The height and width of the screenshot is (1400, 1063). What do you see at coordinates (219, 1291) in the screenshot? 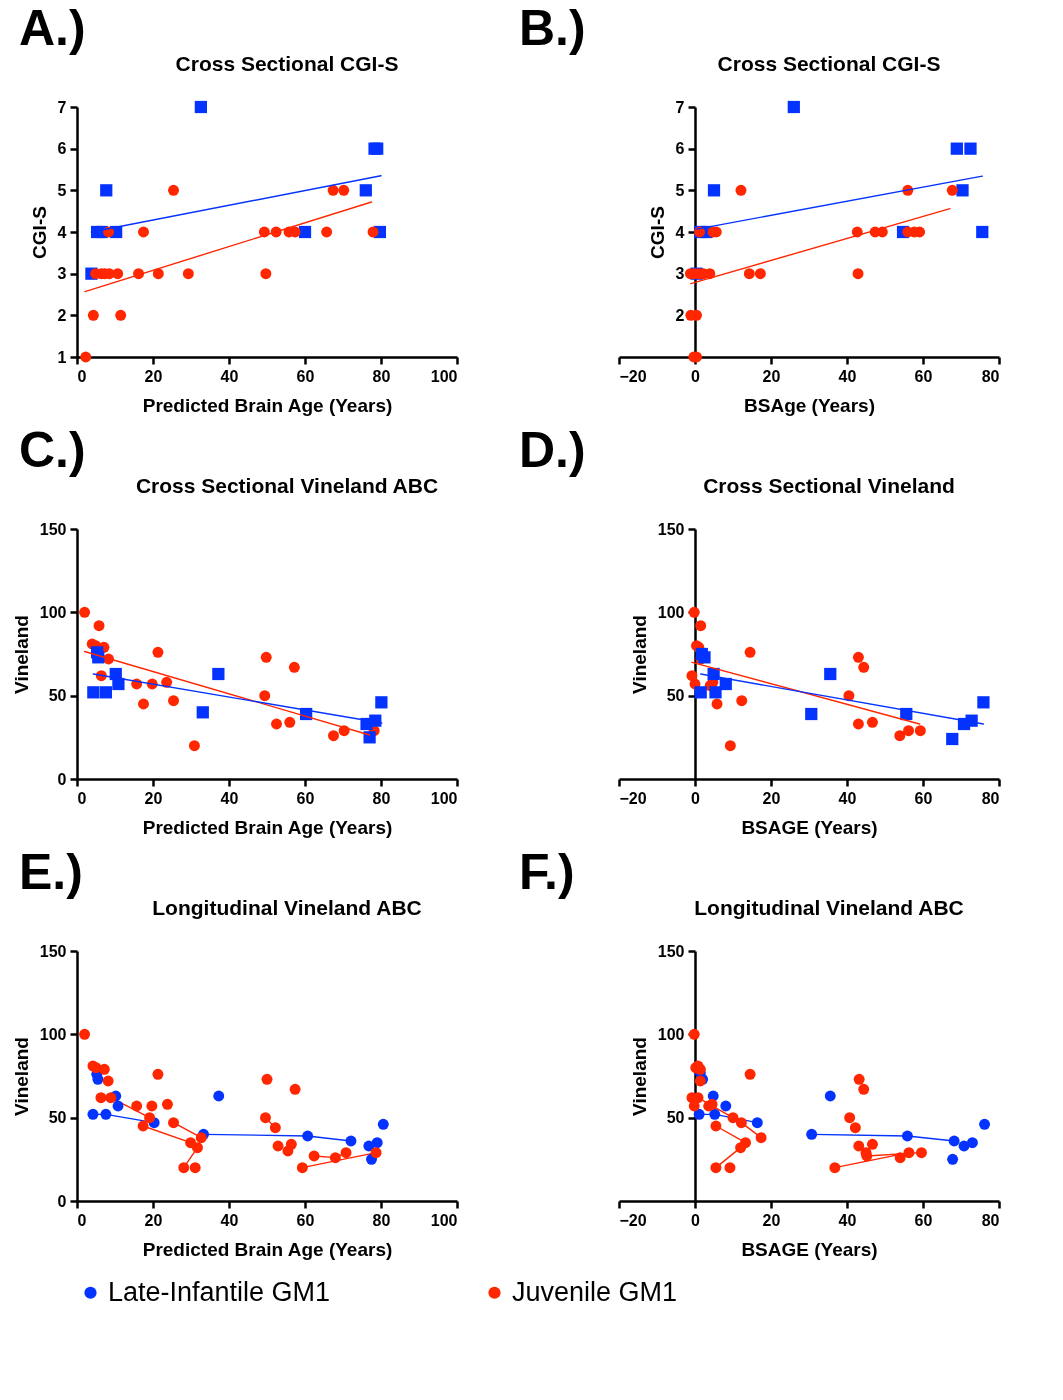
I see `legend-label: Late-Infantile GM1` at bounding box center [219, 1291].